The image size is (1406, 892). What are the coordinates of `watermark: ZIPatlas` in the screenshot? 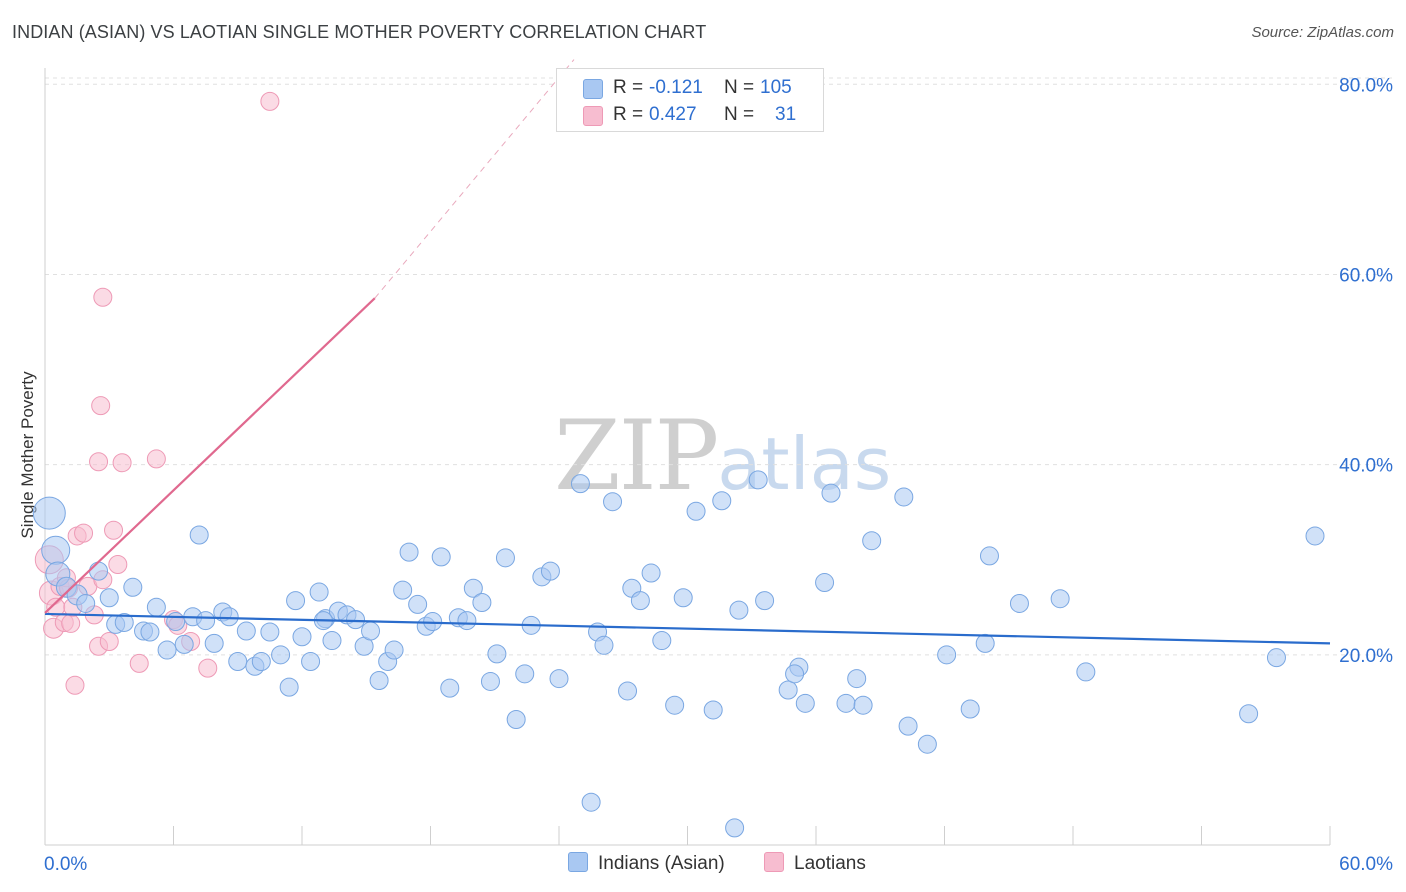 It's located at (722, 456).